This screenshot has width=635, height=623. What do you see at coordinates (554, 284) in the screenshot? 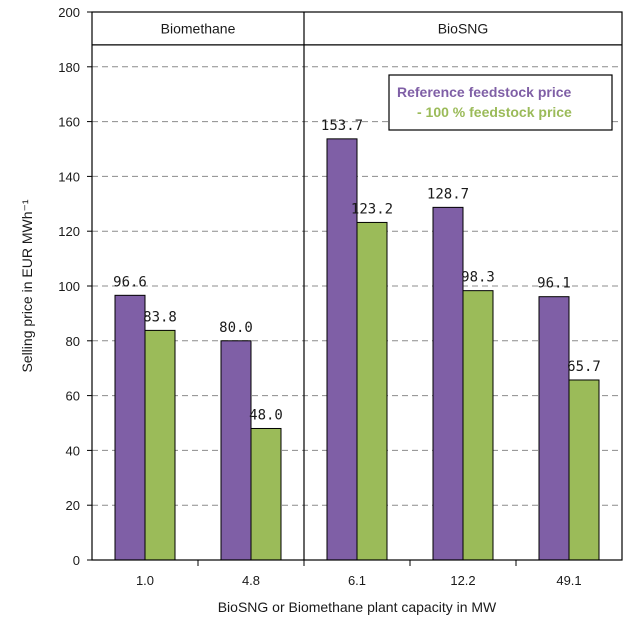
I see `data-label: 96.1` at bounding box center [554, 284].